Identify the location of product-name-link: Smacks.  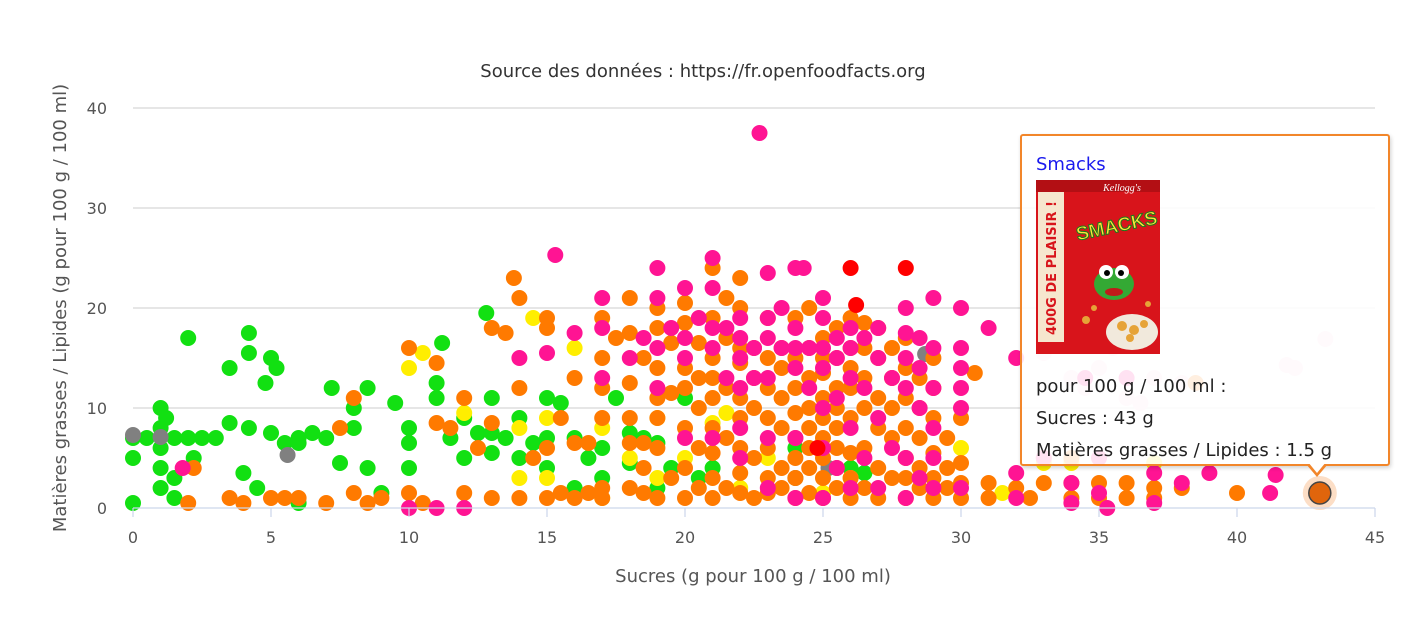
(1071, 164).